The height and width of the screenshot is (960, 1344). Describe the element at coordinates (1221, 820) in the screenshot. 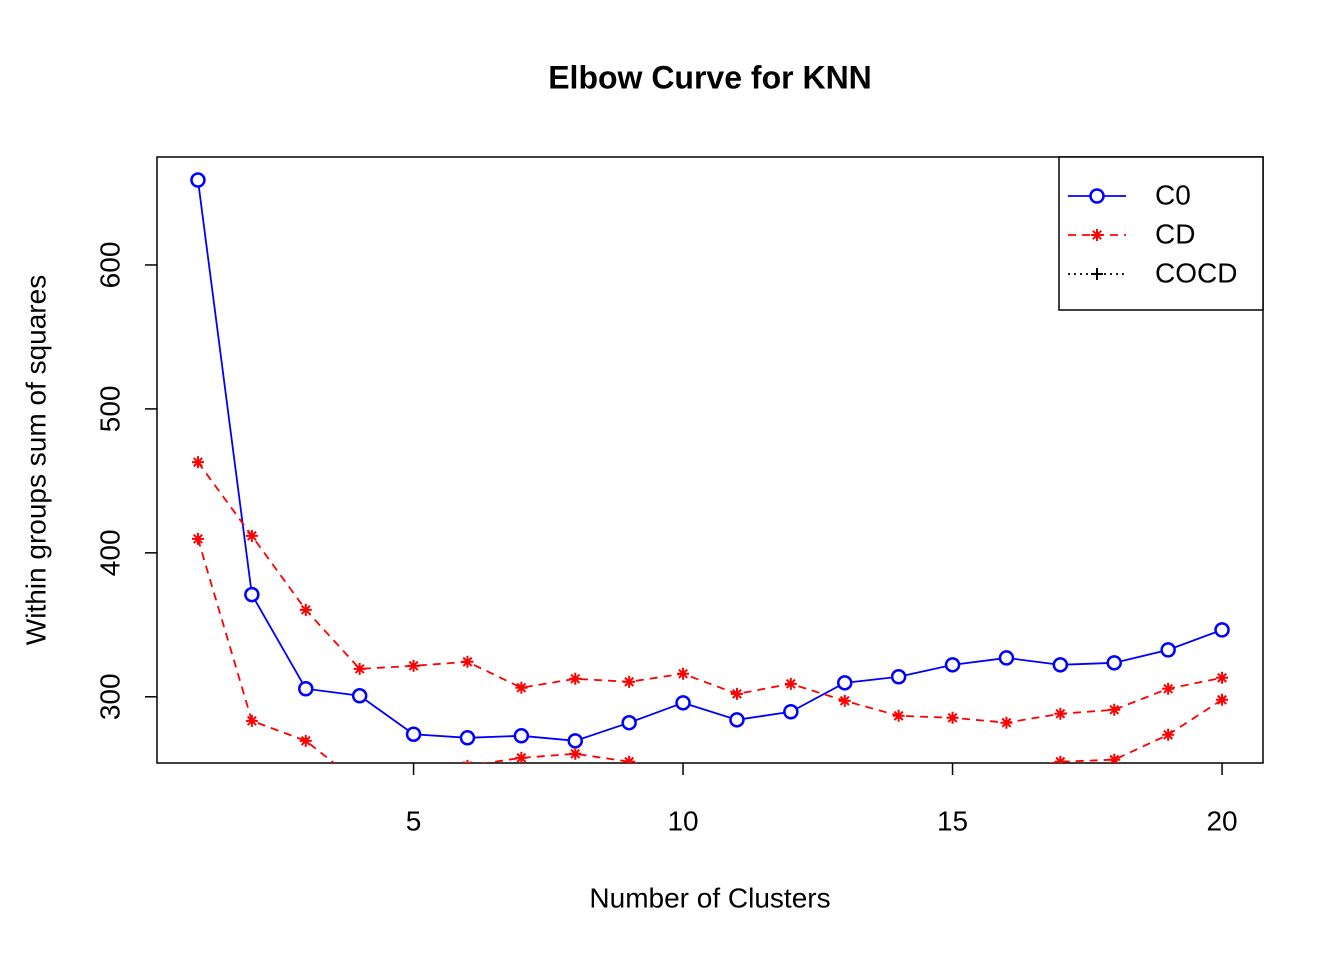

I see `x-tick-label: 20` at that location.